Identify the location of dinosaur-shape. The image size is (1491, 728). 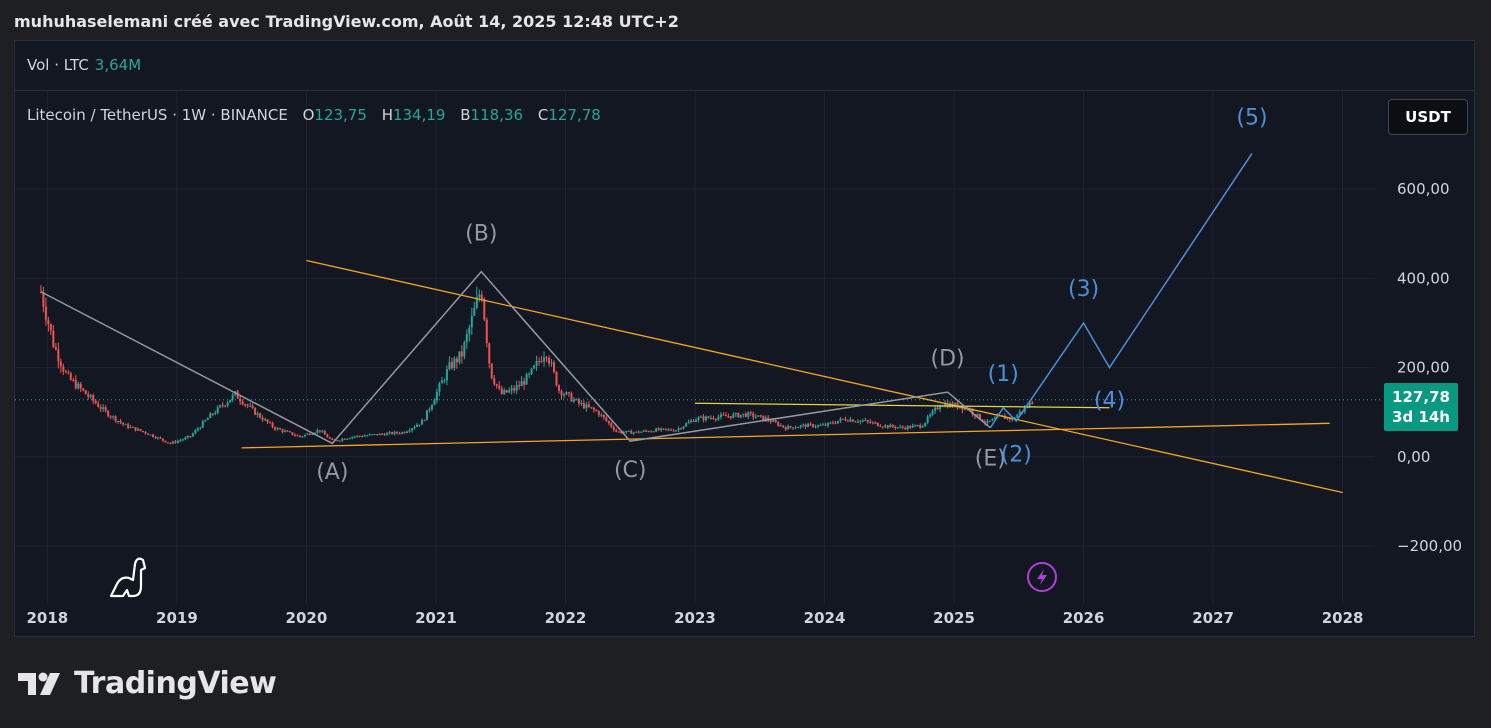
(128, 577).